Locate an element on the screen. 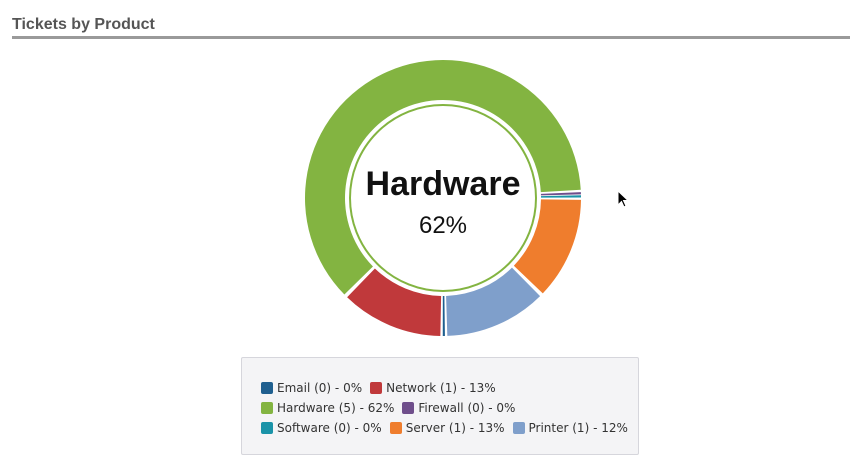 The height and width of the screenshot is (472, 850). legend-item-email: Email (0) - 0% is located at coordinates (311, 388).